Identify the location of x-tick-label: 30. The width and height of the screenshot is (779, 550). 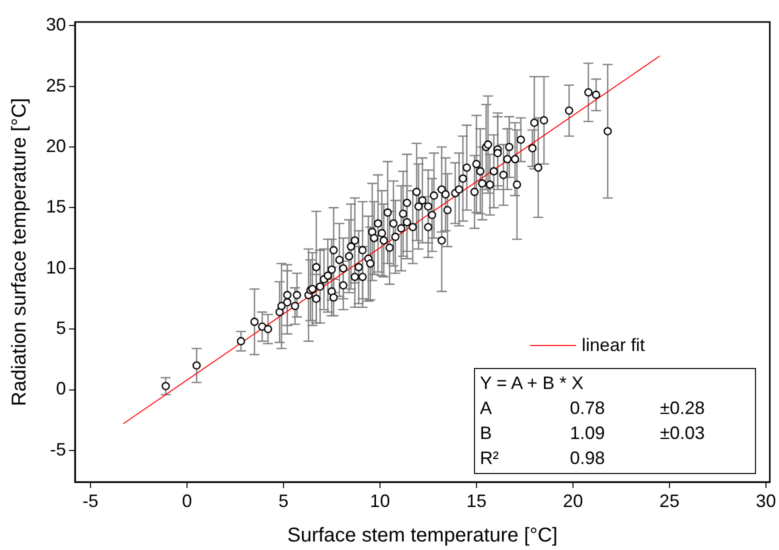
(766, 500).